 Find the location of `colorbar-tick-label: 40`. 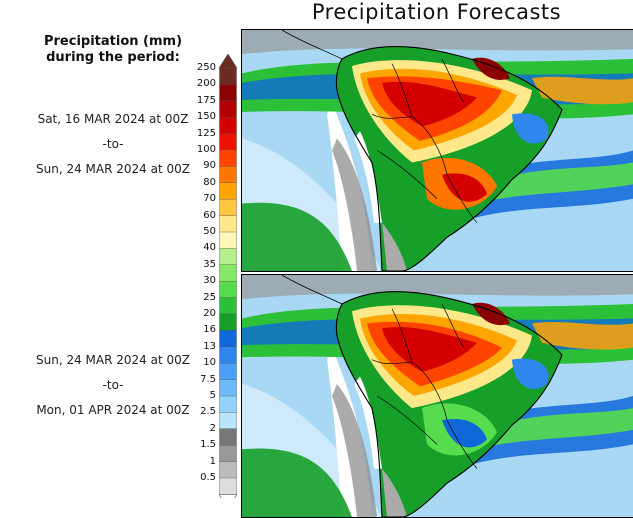

colorbar-tick-label: 40 is located at coordinates (209, 248).